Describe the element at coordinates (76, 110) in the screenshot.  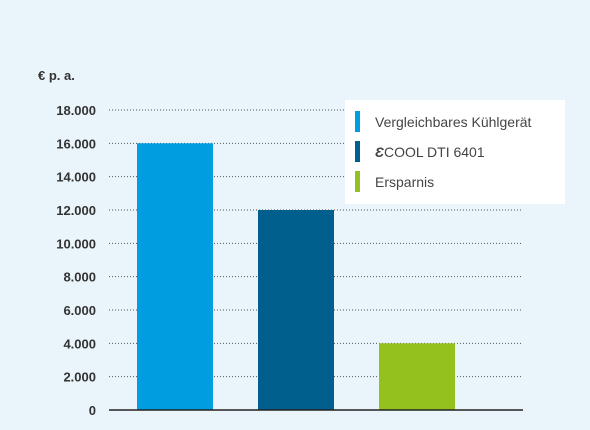
I see `y-tick-label: 18.000` at that location.